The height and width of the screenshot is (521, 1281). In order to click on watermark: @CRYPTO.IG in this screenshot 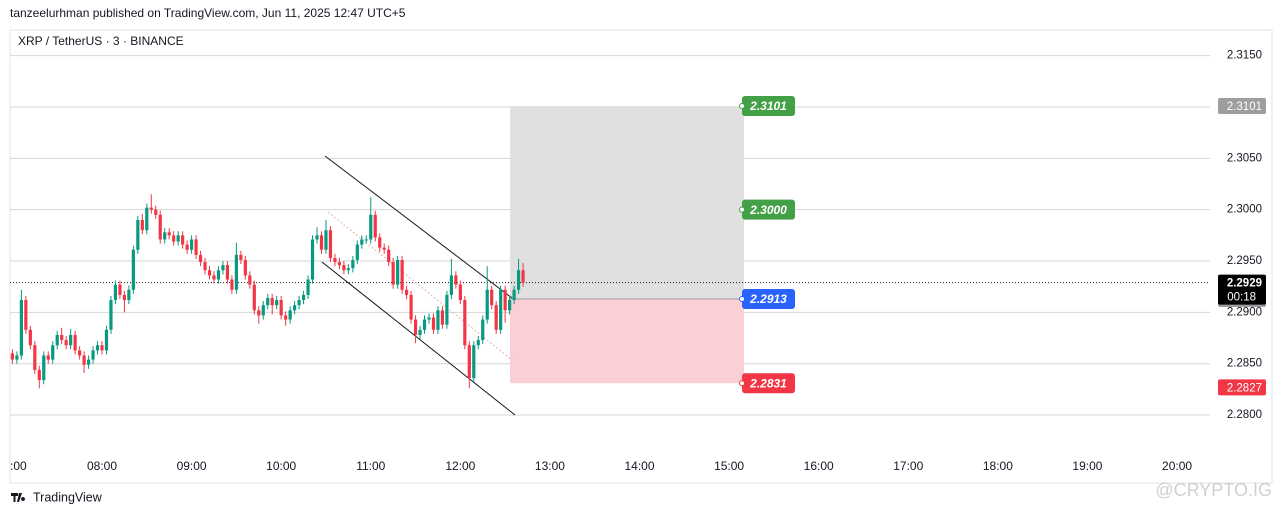, I will do `click(1213, 490)`.